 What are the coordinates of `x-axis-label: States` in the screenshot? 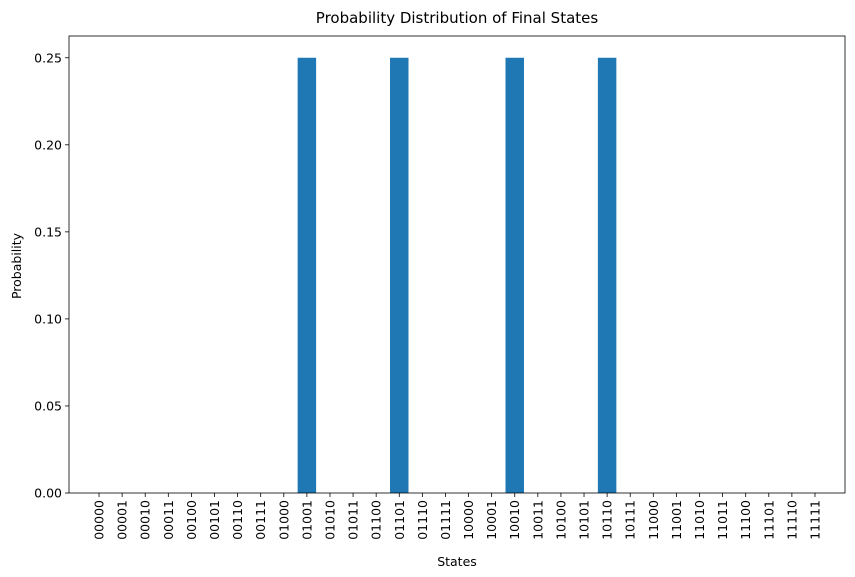 It's located at (457, 561).